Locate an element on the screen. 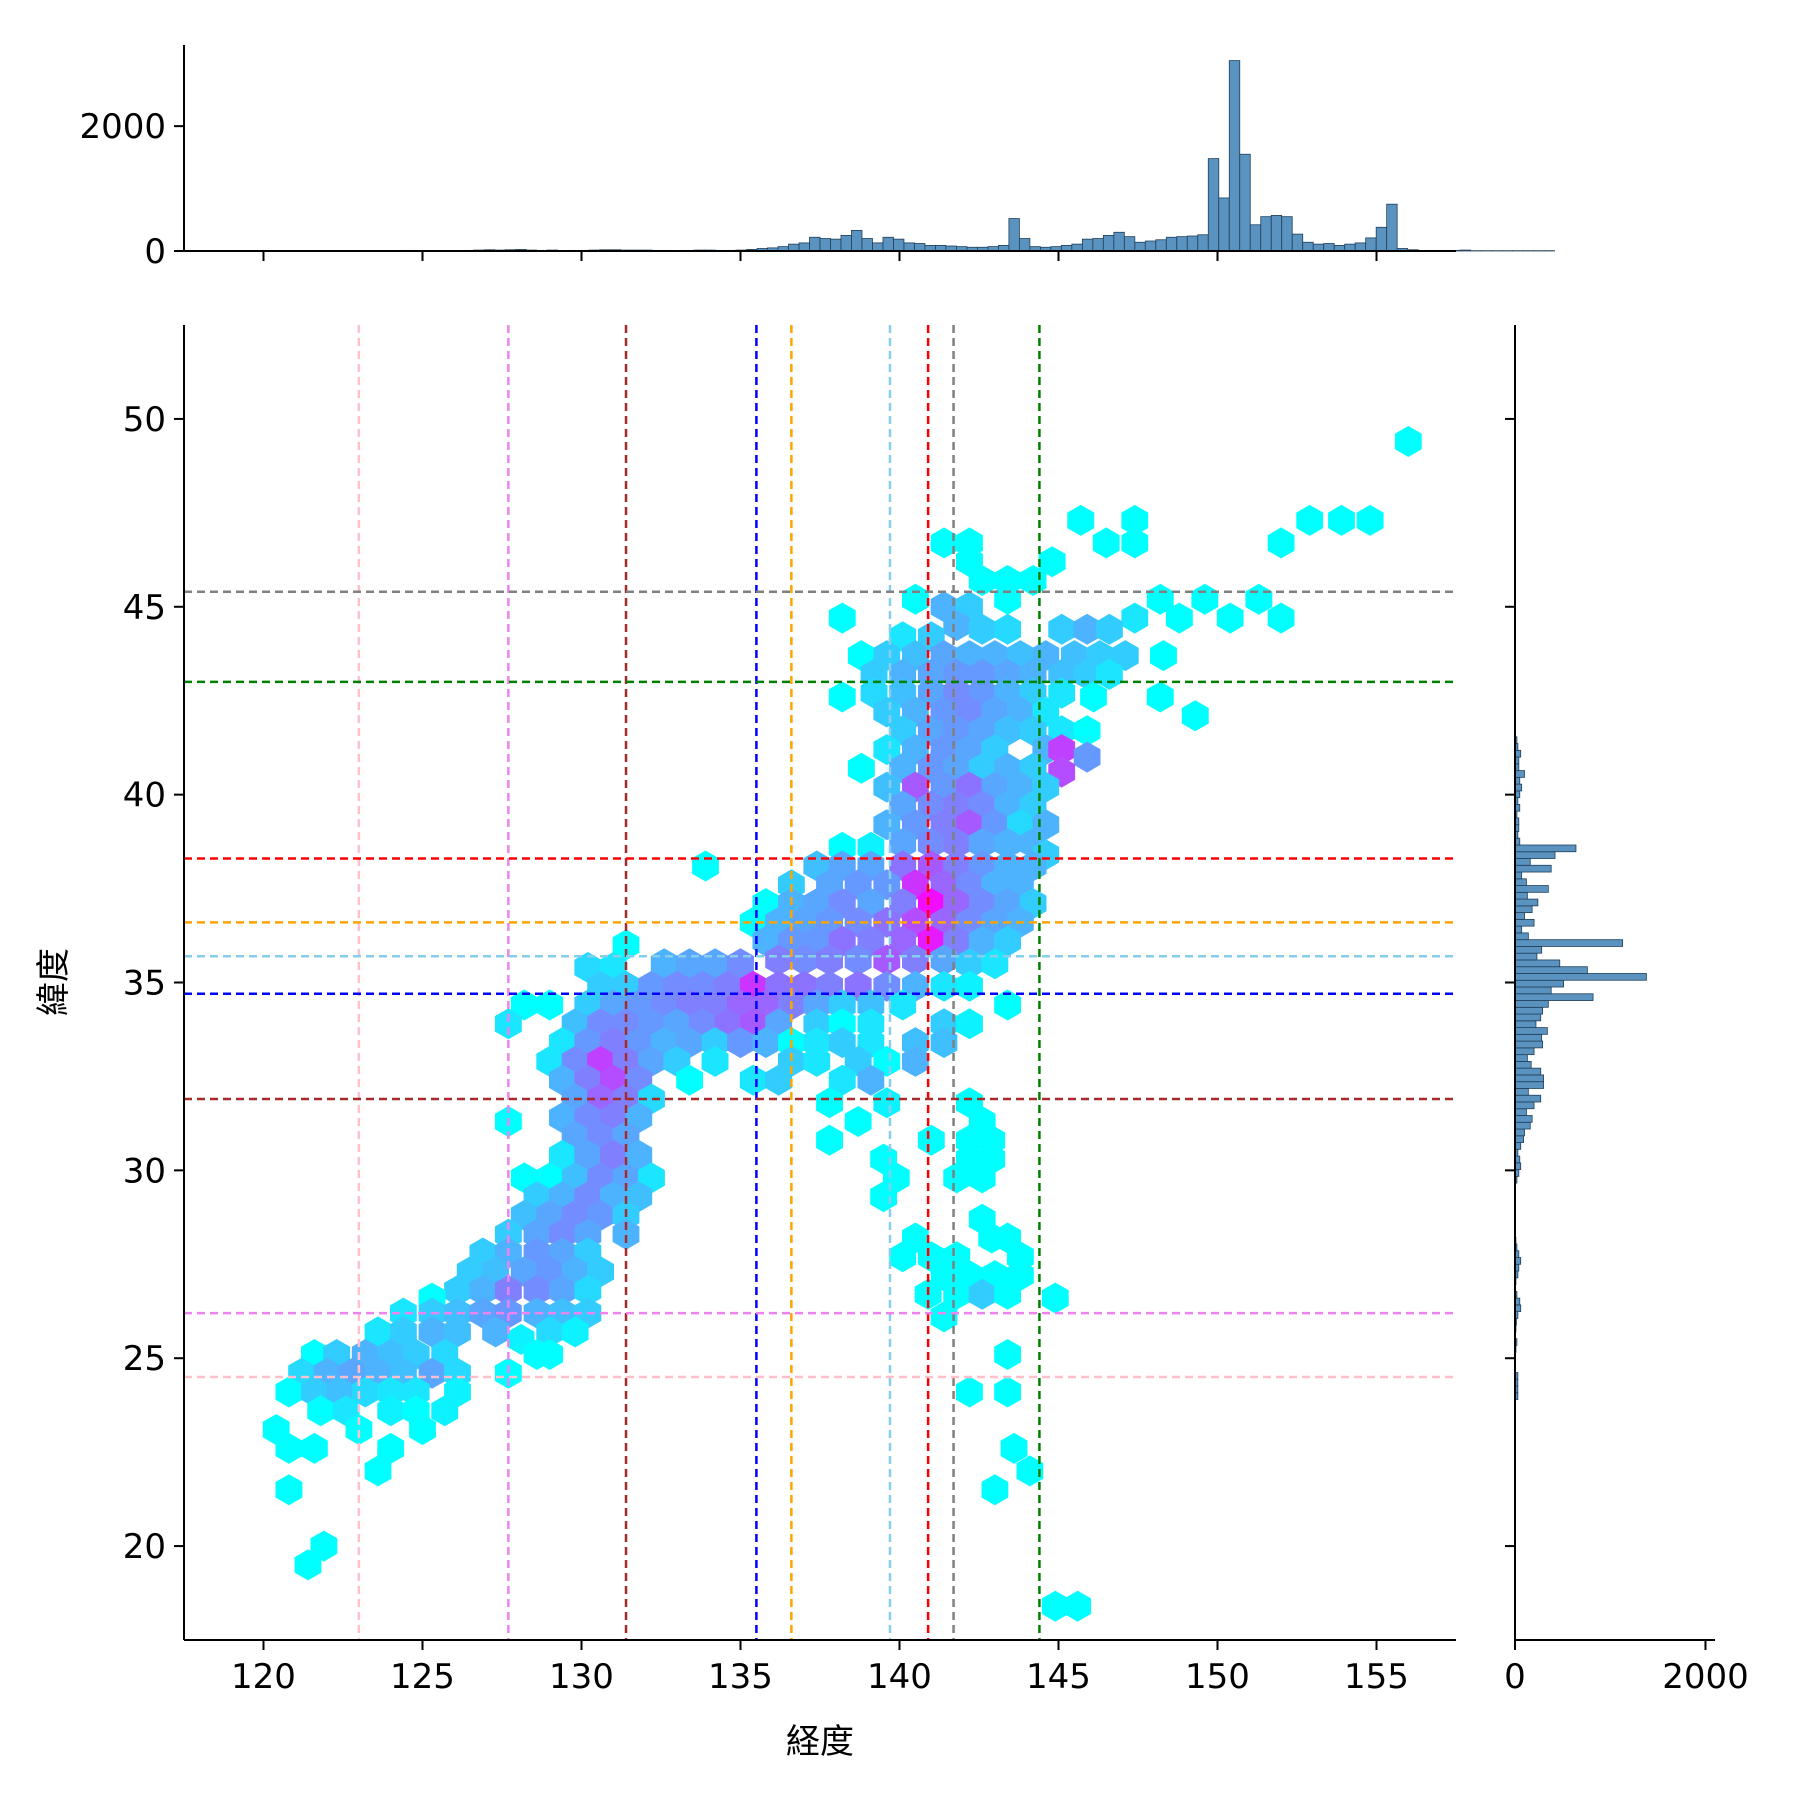 This screenshot has height=1800, width=1800. y-marginal-histogram: 0 2000 is located at coordinates (1626, 1011).